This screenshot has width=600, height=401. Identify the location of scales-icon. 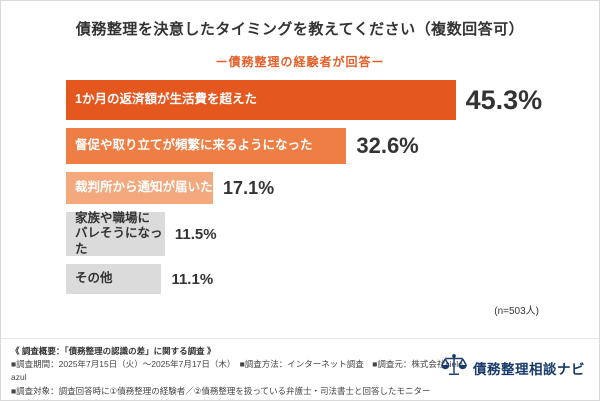
(454, 367).